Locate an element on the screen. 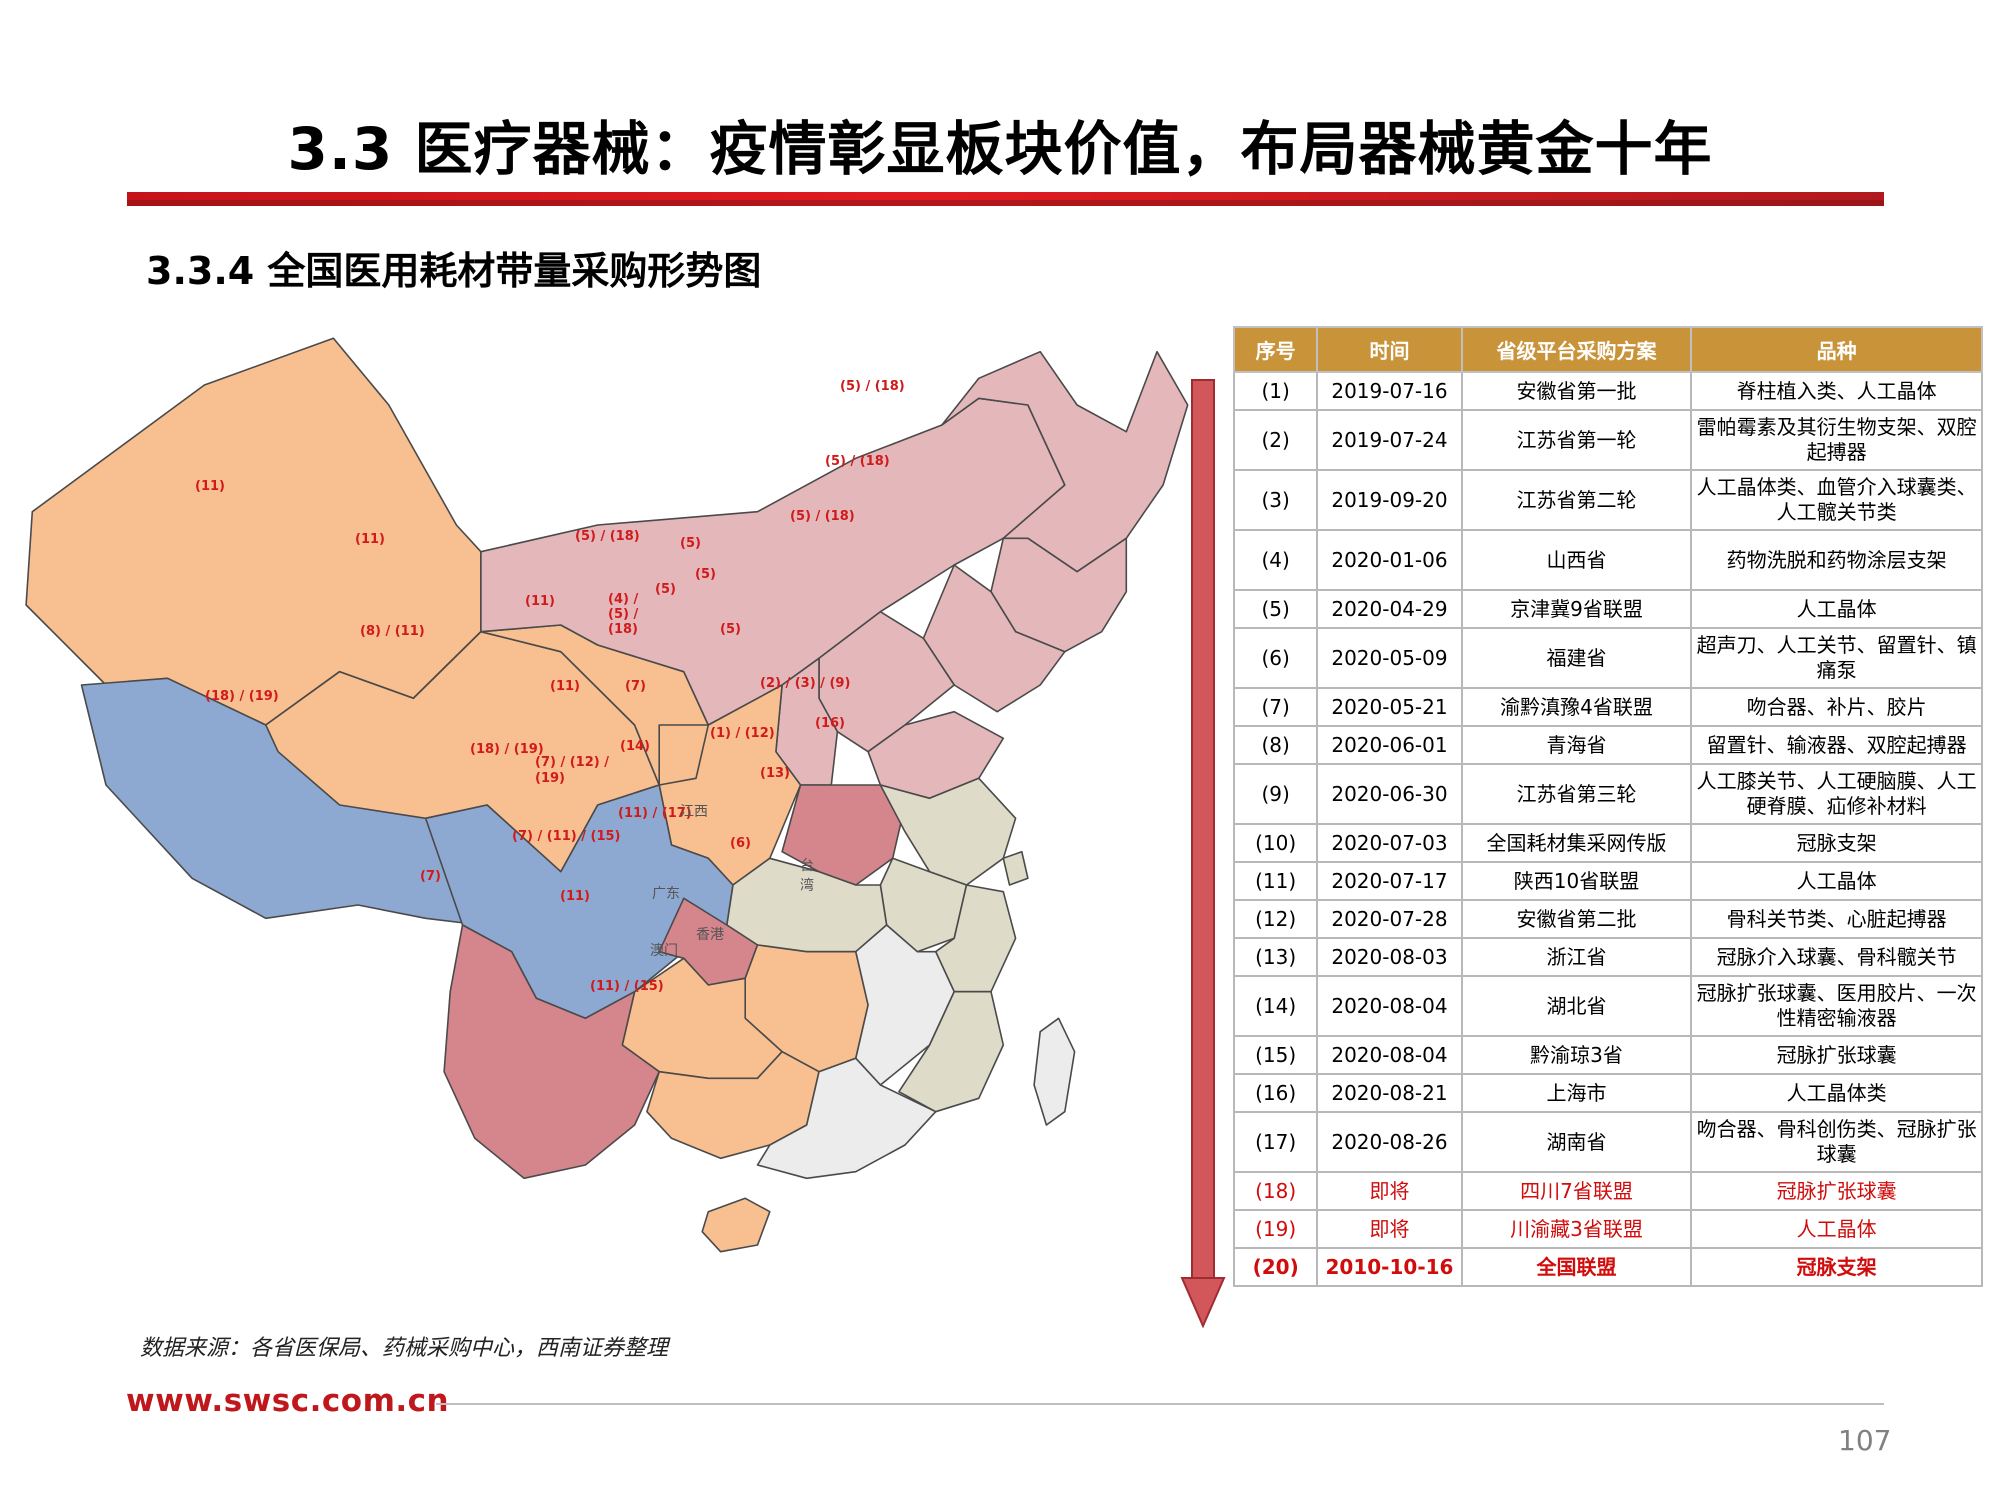 Image resolution: width=2000 pixels, height=1501 pixels. map-label-guangxi: (11) is located at coordinates (575, 896).